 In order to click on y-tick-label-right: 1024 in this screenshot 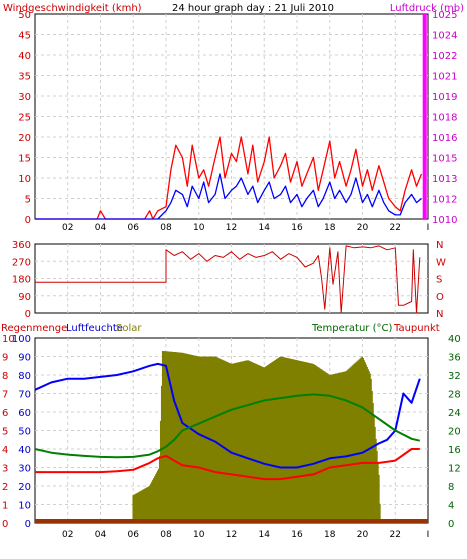, I will do `click(444, 36)`.